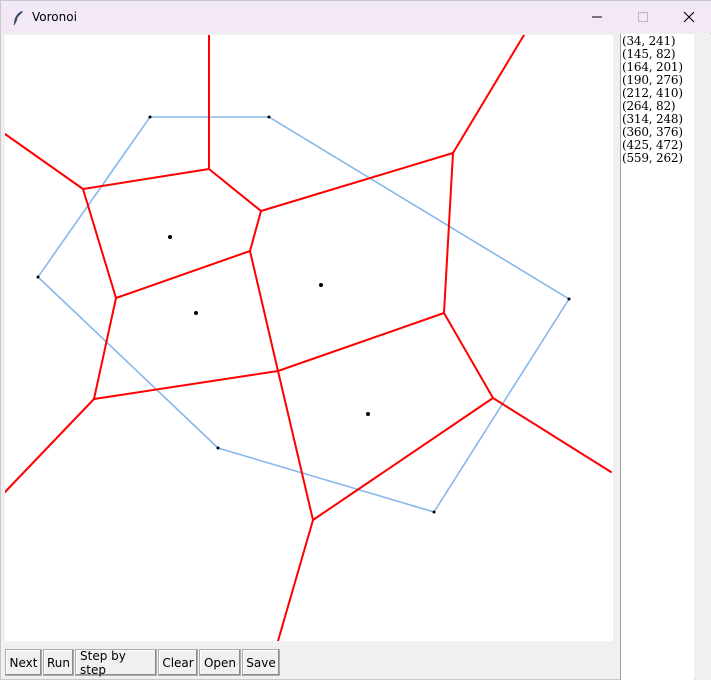 This screenshot has height=680, width=711. I want to click on window-controls, so click(642, 17).